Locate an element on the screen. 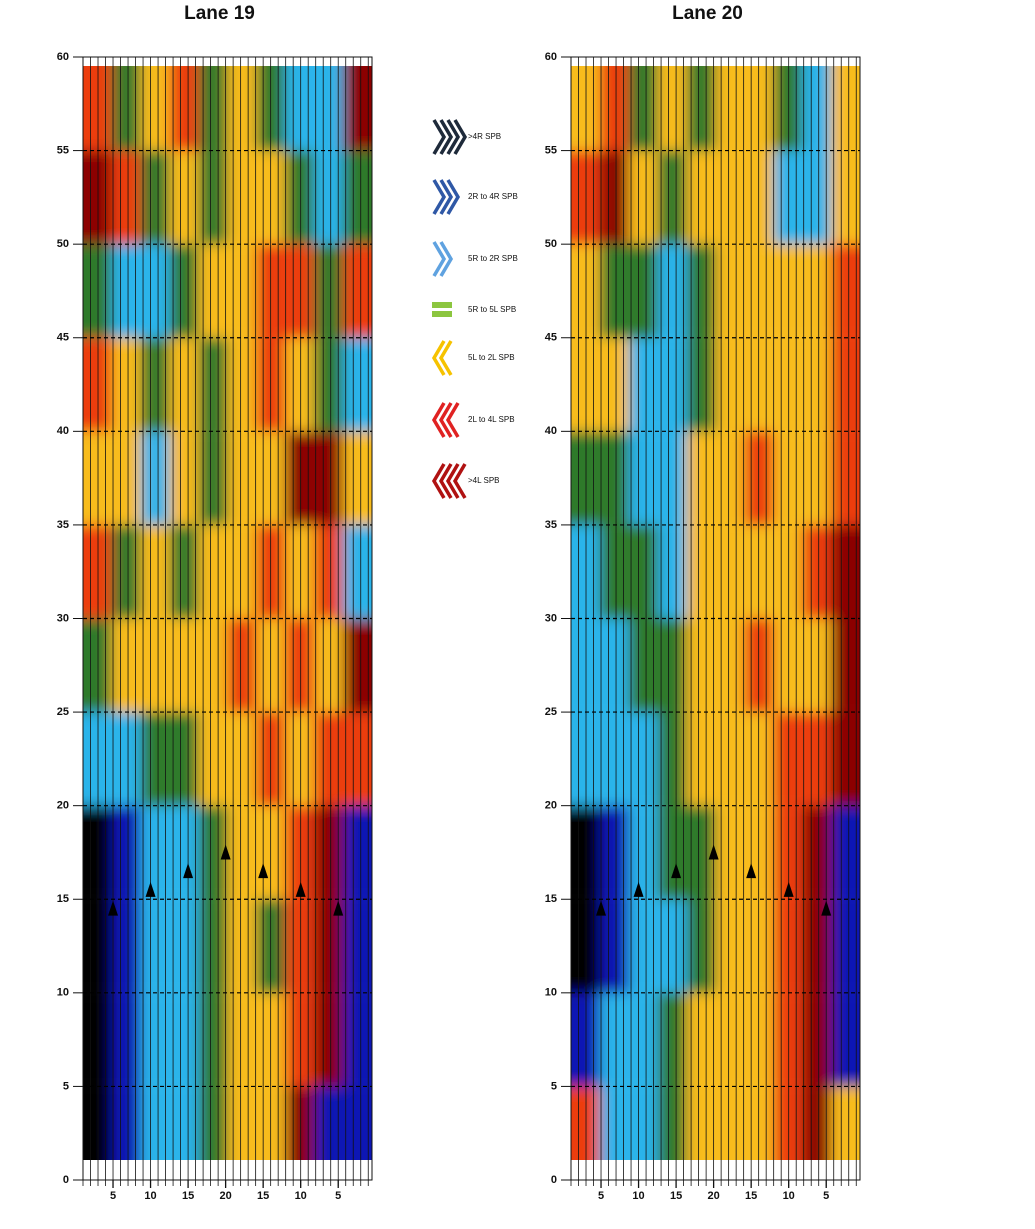 The height and width of the screenshot is (1229, 1035). x-tick-label: 20 is located at coordinates (225, 1196).